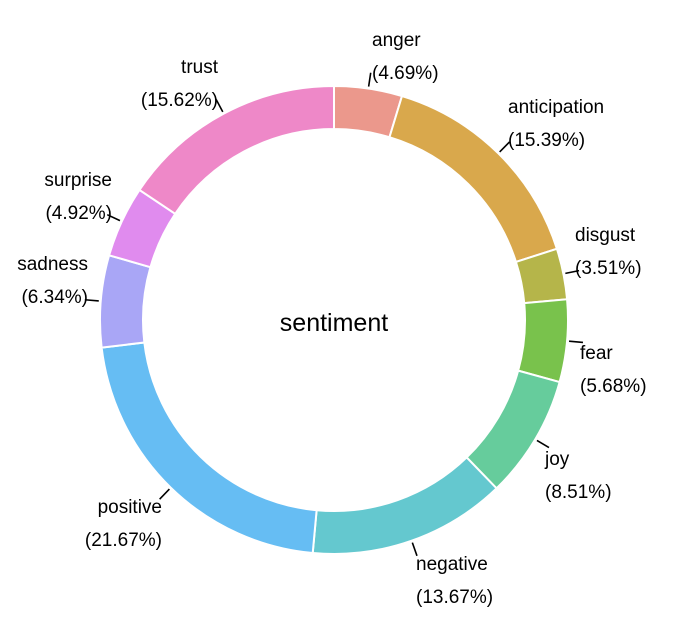 The image size is (676, 620). I want to click on slice-percent-joy: (8.51%), so click(578, 492).